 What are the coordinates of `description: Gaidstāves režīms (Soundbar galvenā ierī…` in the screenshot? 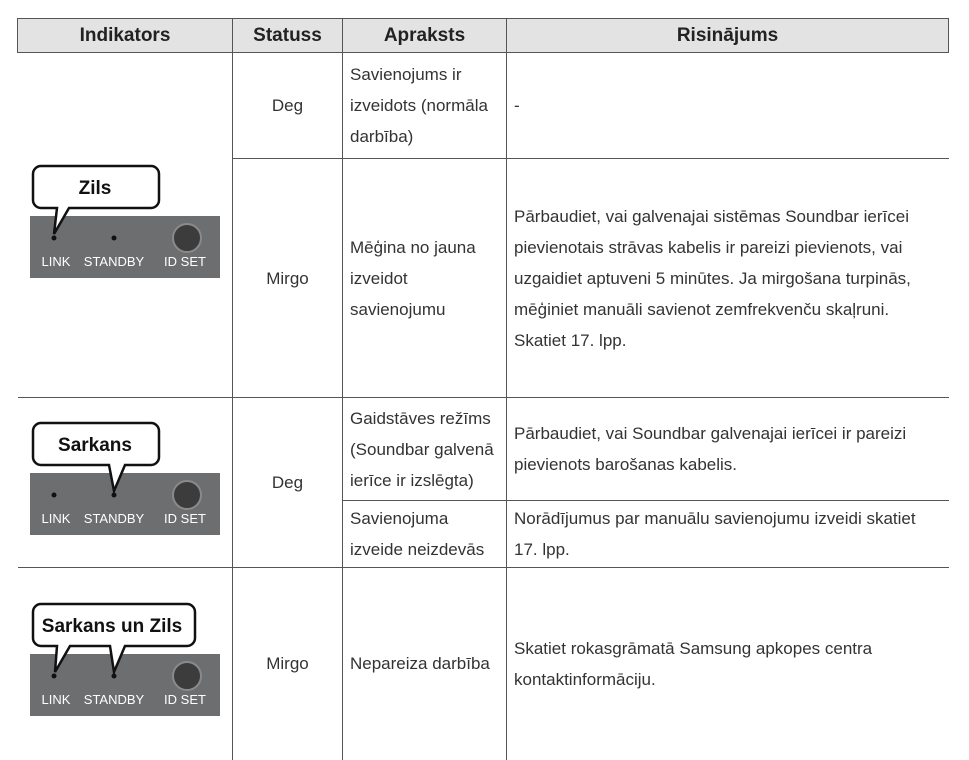 It's located at (424, 449).